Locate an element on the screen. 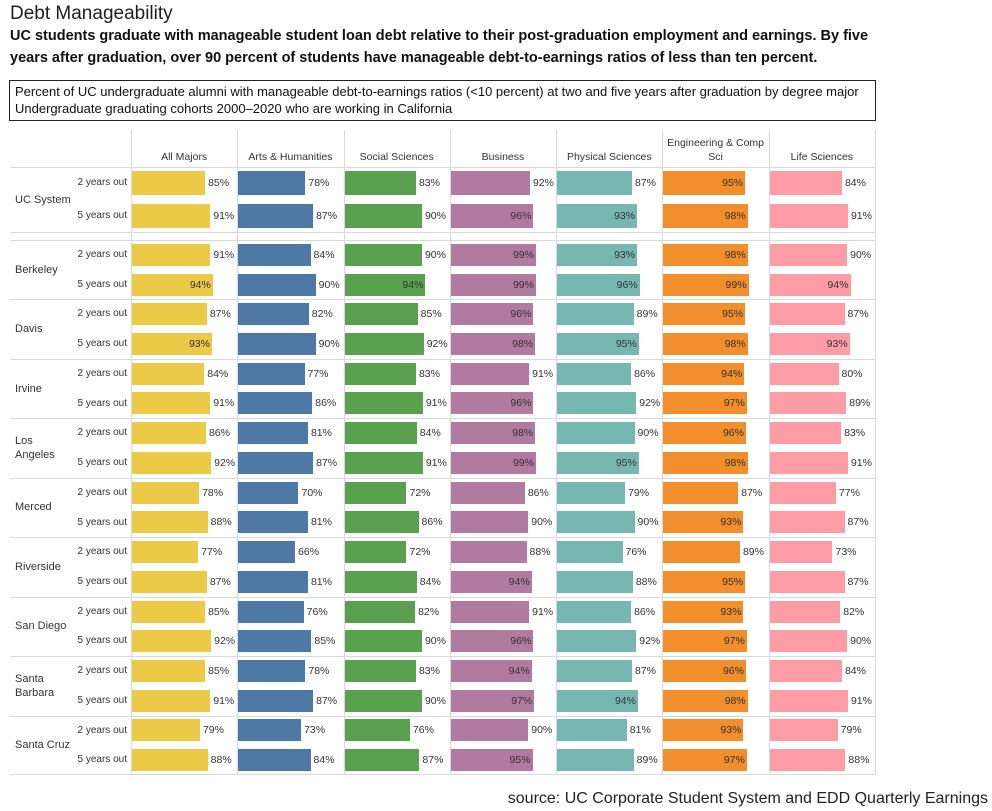  campus-name: Merced is located at coordinates (33, 507).